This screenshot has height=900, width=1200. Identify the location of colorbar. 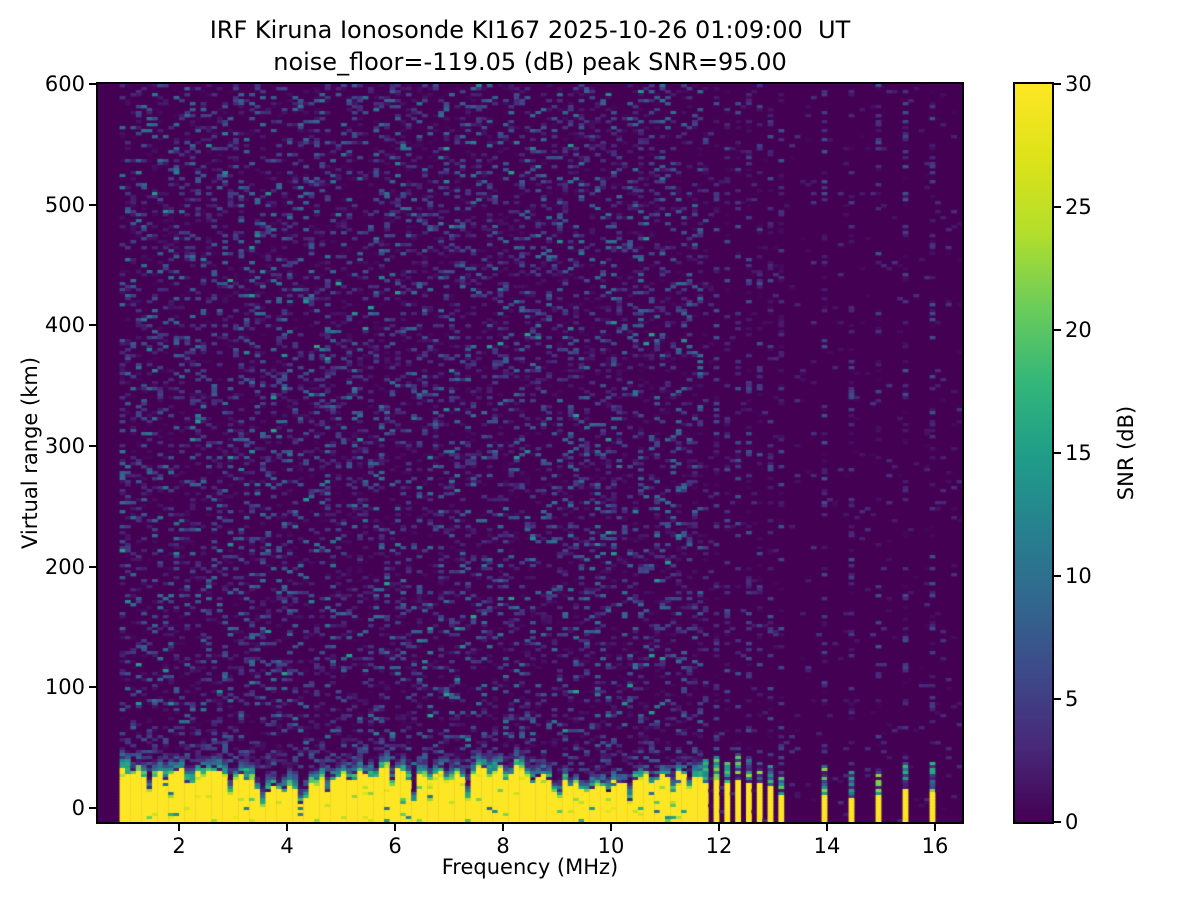
(1033, 453).